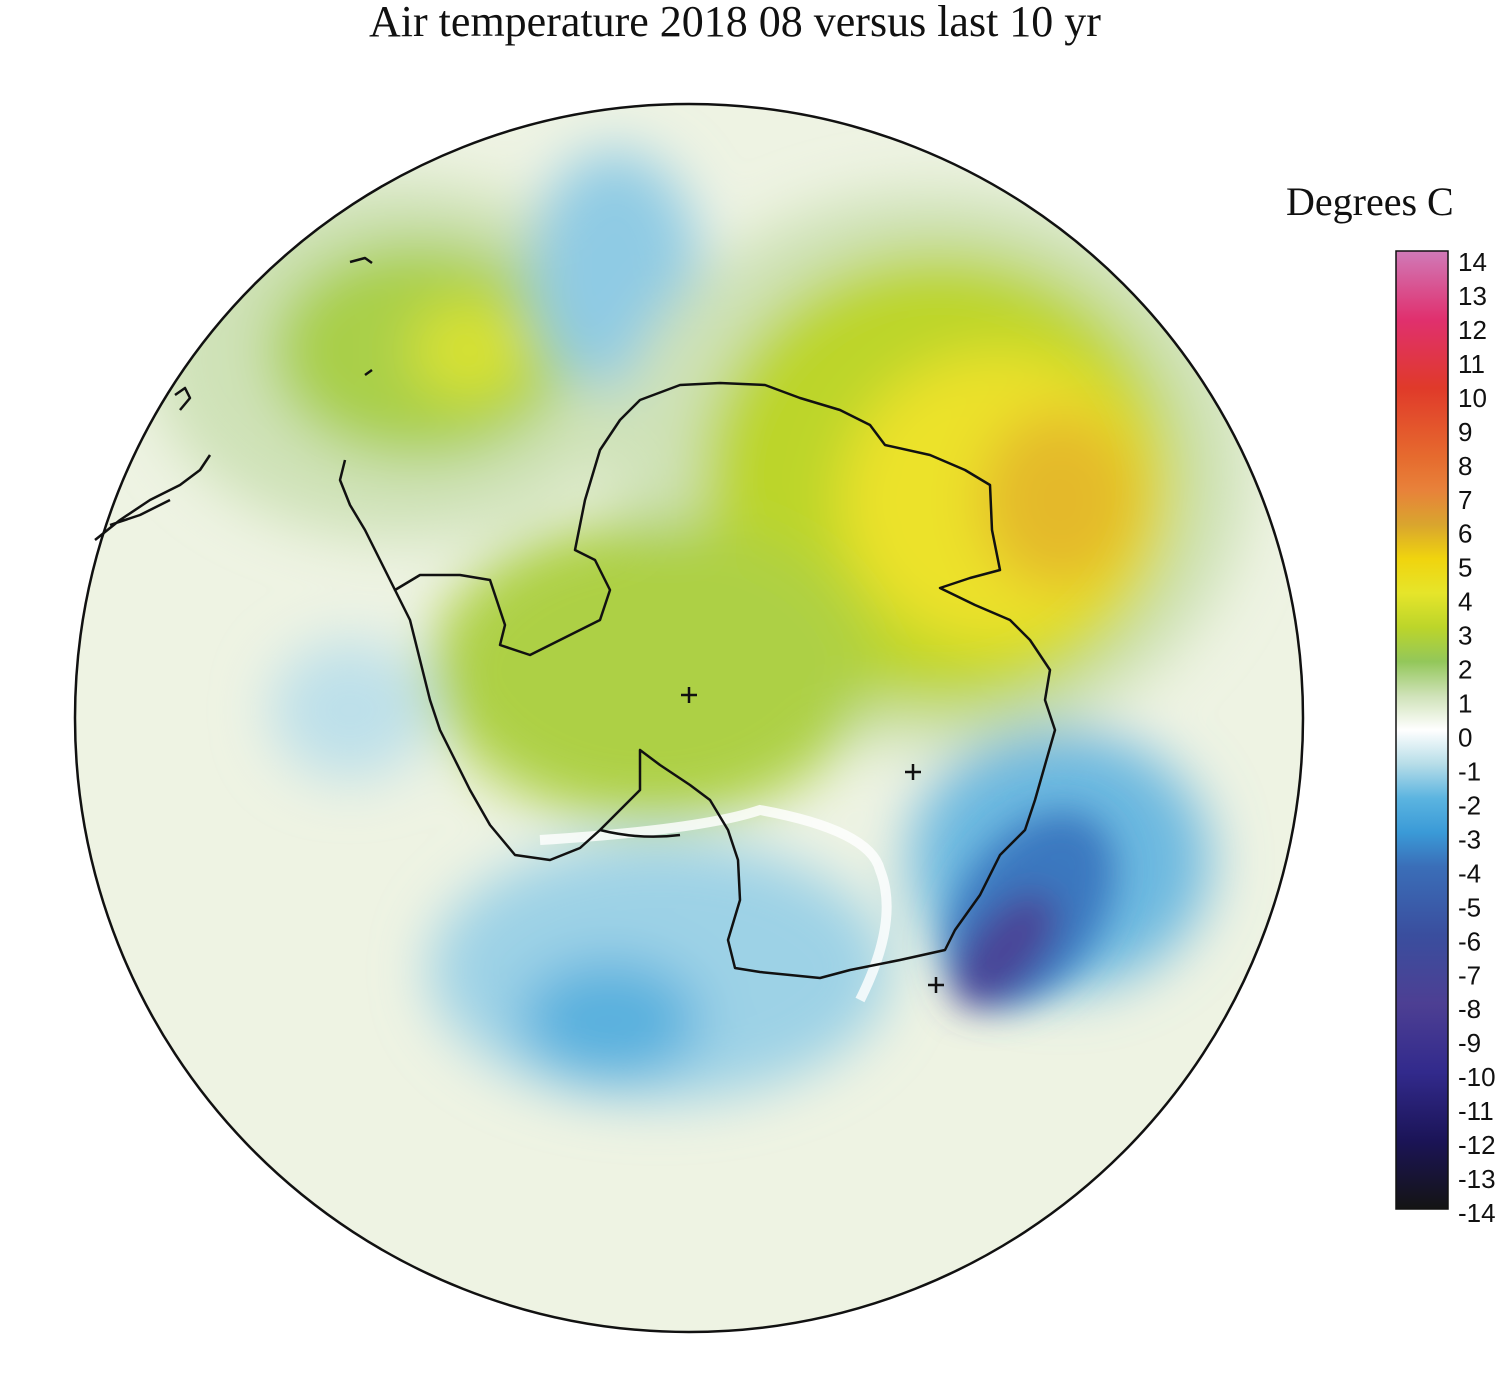 Image resolution: width=1500 pixels, height=1373 pixels. What do you see at coordinates (1370, 201) in the screenshot?
I see `colorbar-title: Degrees C` at bounding box center [1370, 201].